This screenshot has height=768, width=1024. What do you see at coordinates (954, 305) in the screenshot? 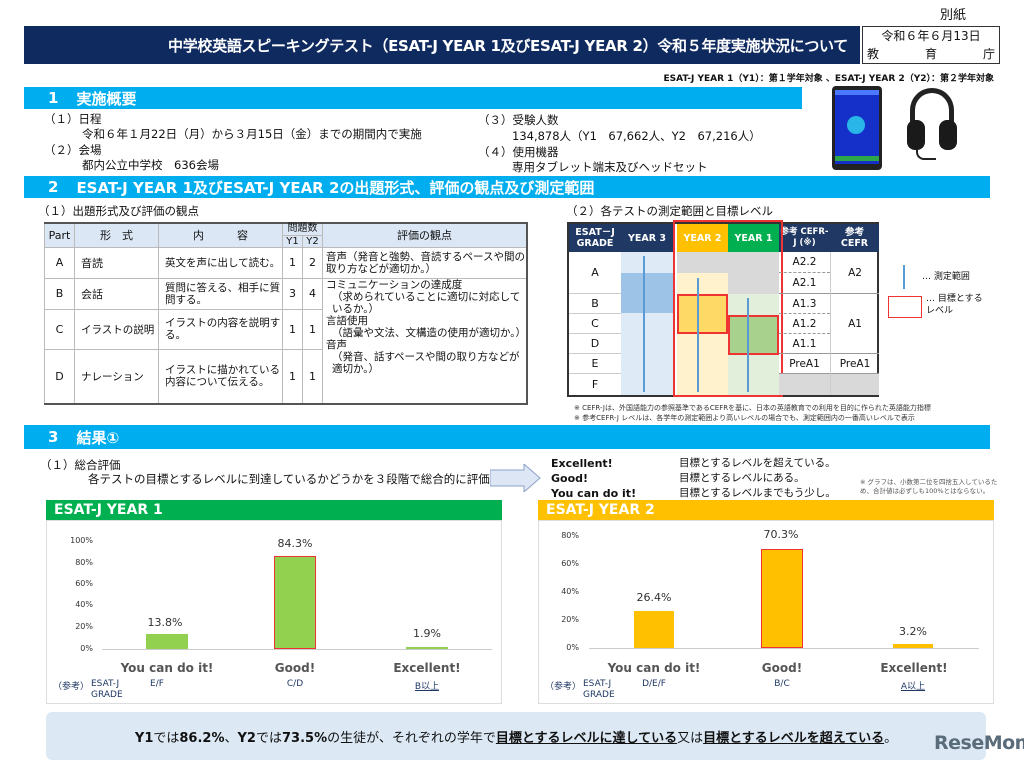
I see `target-legend-label: … 目標とする レベル` at bounding box center [954, 305].